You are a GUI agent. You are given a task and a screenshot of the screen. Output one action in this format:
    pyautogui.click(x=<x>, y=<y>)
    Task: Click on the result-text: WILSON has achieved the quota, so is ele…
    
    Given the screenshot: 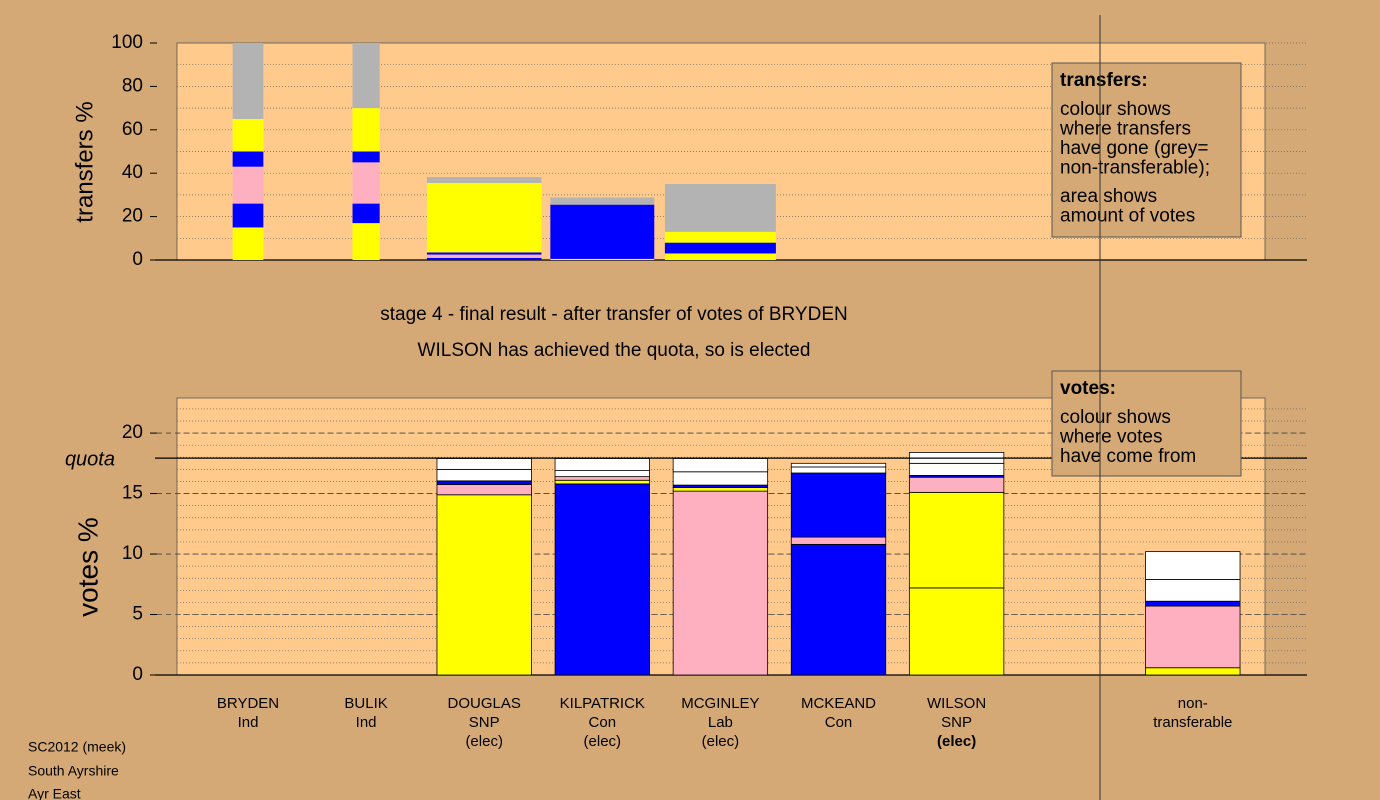 What is the action you would take?
    pyautogui.click(x=614, y=350)
    